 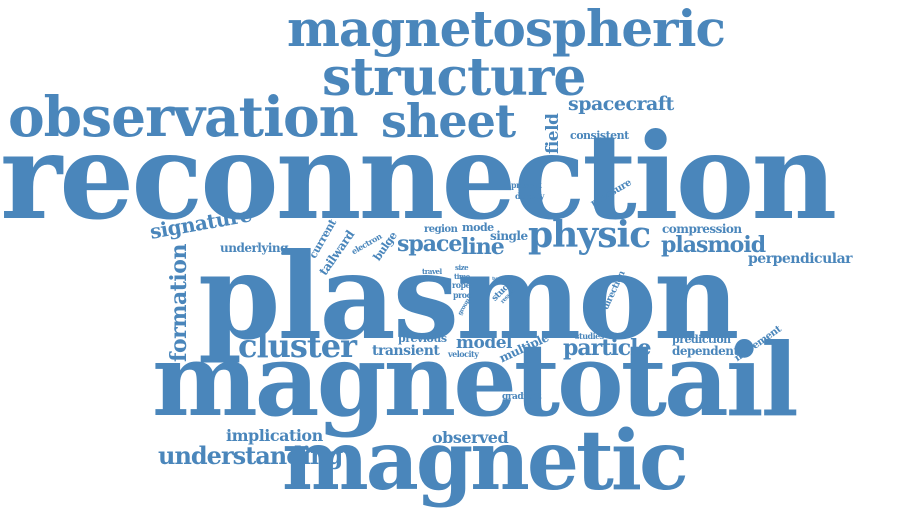 What do you see at coordinates (454, 77) in the screenshot?
I see `word-structure: structure` at bounding box center [454, 77].